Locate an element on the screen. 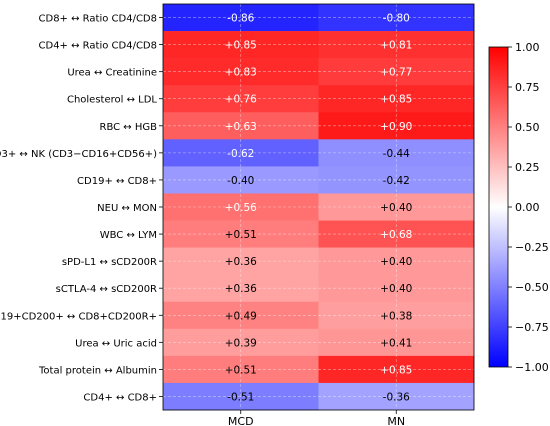 This screenshot has width=550, height=426. cell-value-label: +0.68 is located at coordinates (396, 235).